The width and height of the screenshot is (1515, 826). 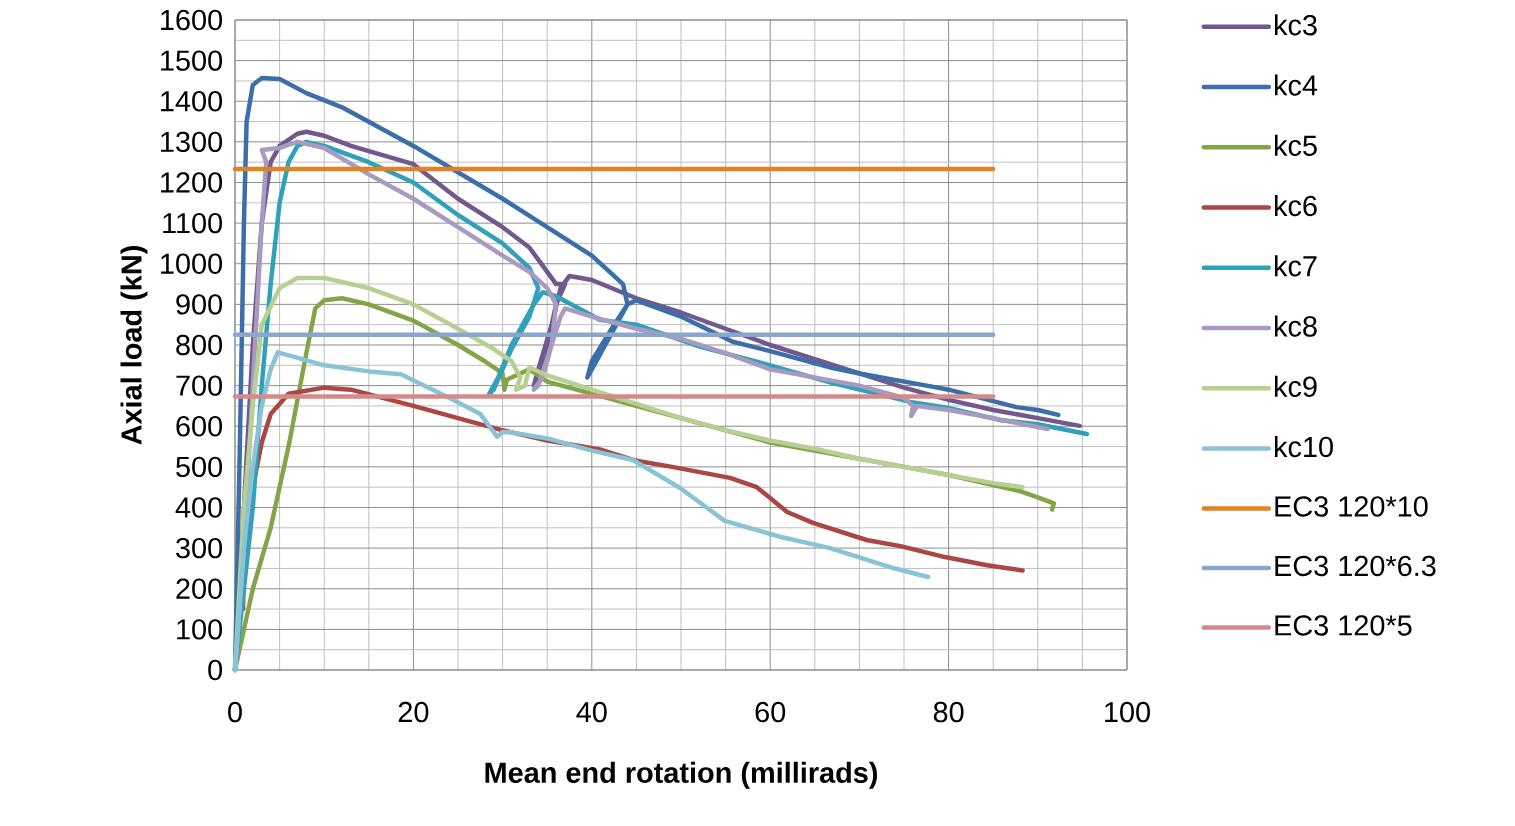 I want to click on legend-label: EC3 120*6.3, so click(x=1355, y=566).